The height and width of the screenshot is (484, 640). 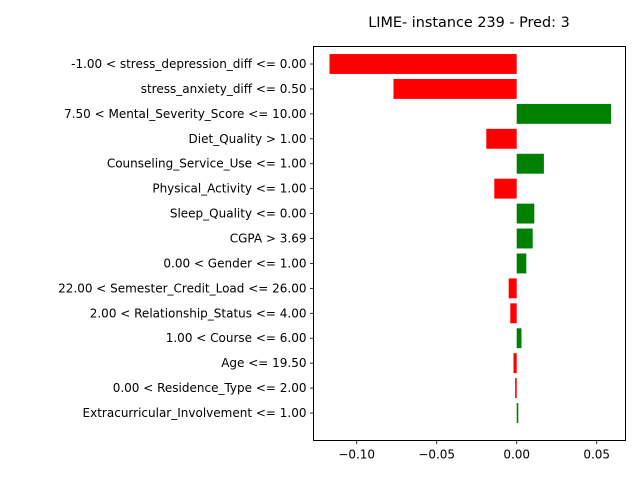 What do you see at coordinates (198, 313) in the screenshot?
I see `y-tick-label: 2.00 < Relationship_Status <= 4.00` at bounding box center [198, 313].